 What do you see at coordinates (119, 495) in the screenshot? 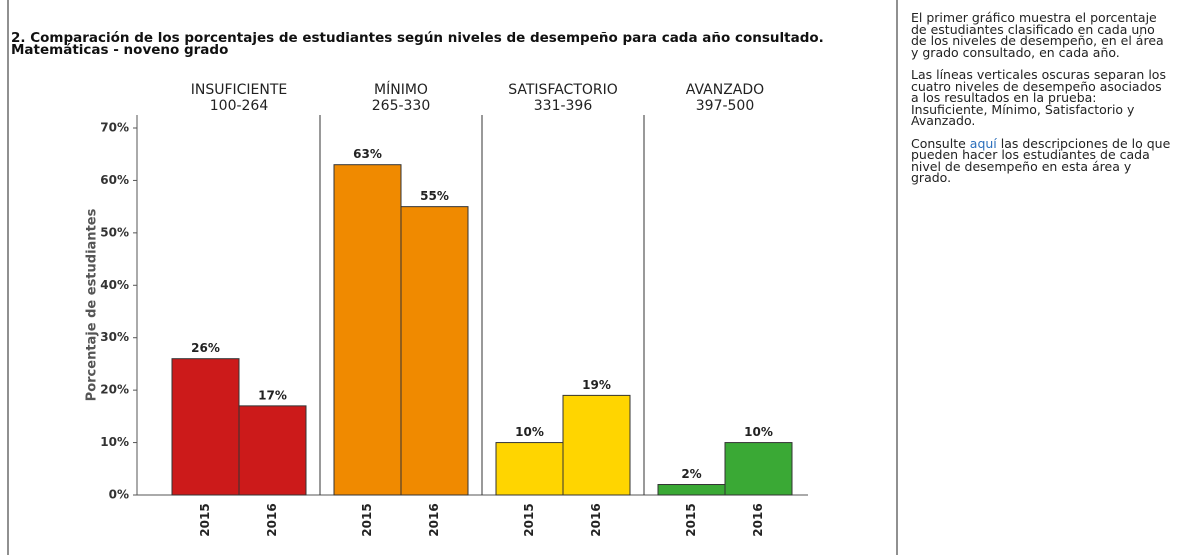
I see `y-tick-label: 0%` at bounding box center [119, 495].